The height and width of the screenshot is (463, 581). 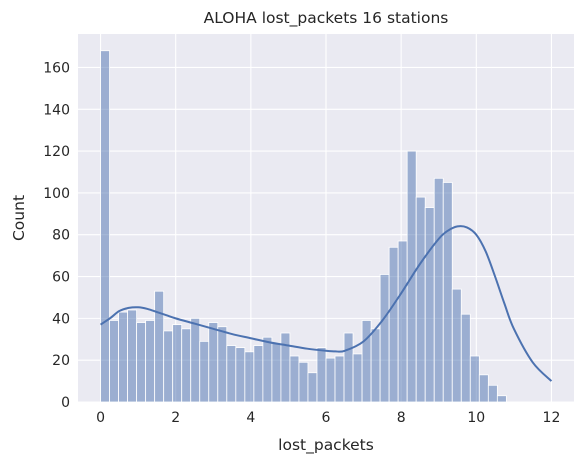 What do you see at coordinates (61, 236) in the screenshot?
I see `y-tick-label: 80` at bounding box center [61, 236].